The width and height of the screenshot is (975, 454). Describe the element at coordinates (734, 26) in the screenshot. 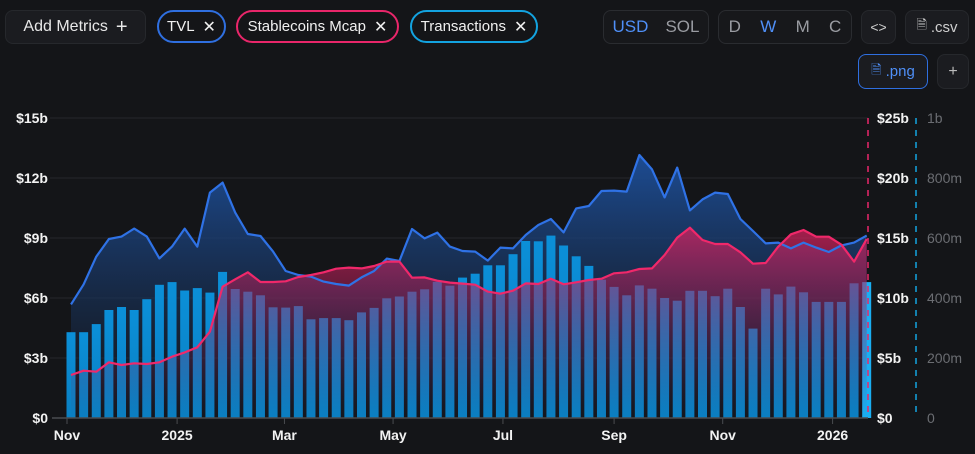

I see `interval-d: D` at that location.